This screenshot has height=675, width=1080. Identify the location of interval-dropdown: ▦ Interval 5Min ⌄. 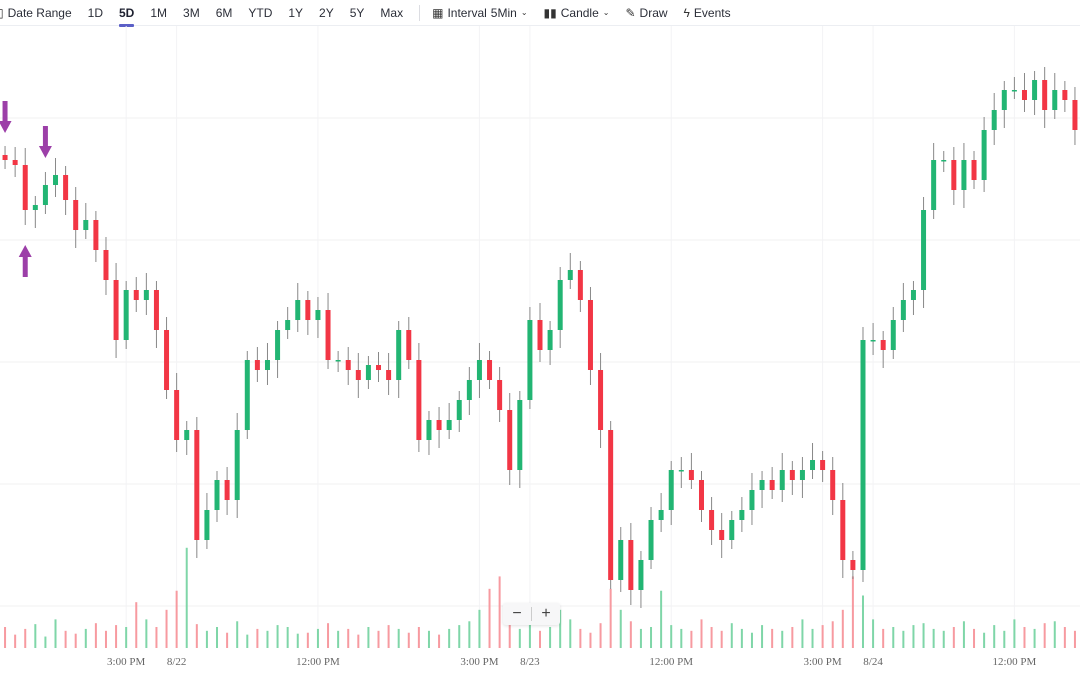
(479, 13).